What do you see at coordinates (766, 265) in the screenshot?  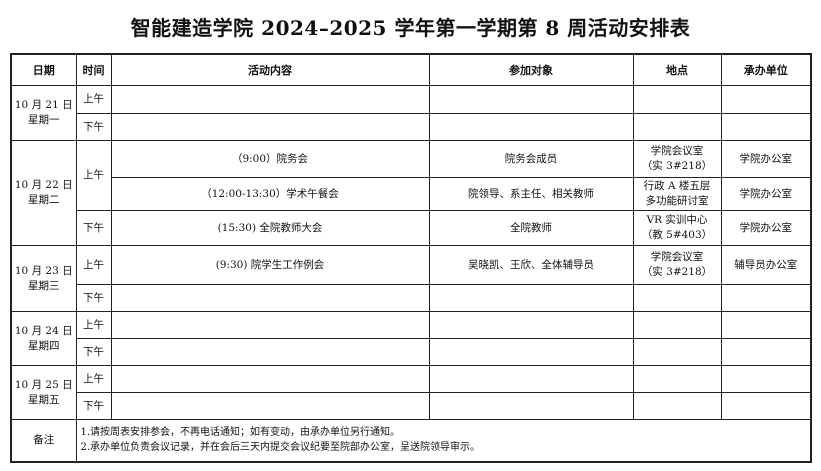 I see `event-organizer: 辅导员办公室` at bounding box center [766, 265].